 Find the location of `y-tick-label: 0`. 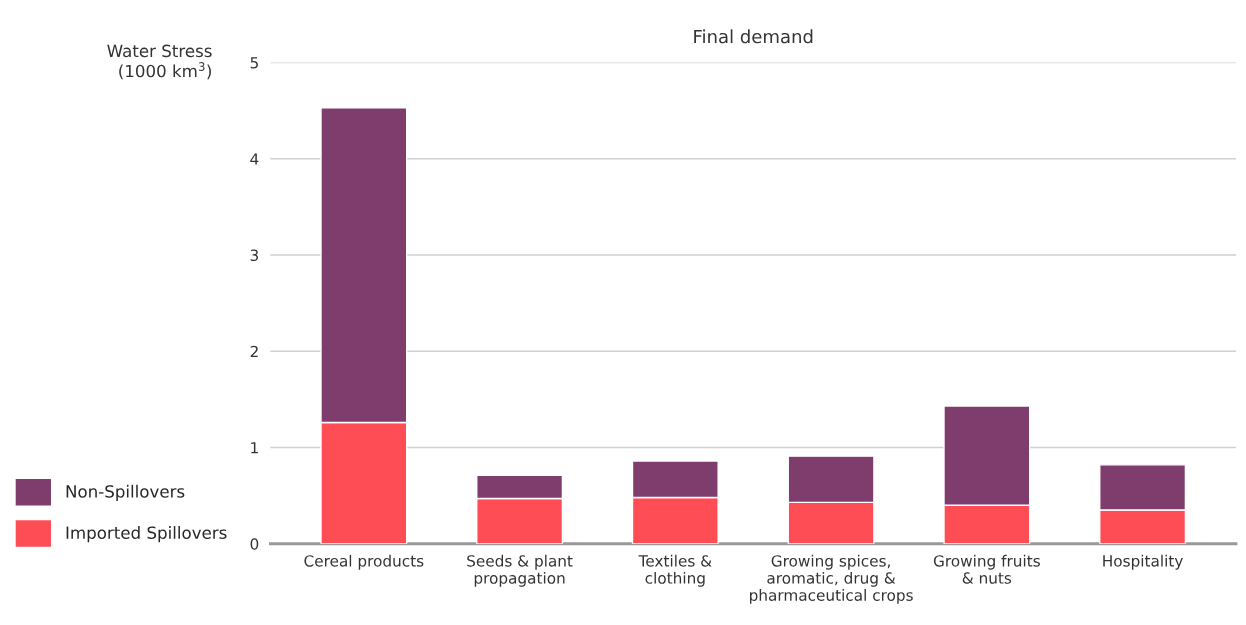

y-tick-label: 0 is located at coordinates (254, 544).